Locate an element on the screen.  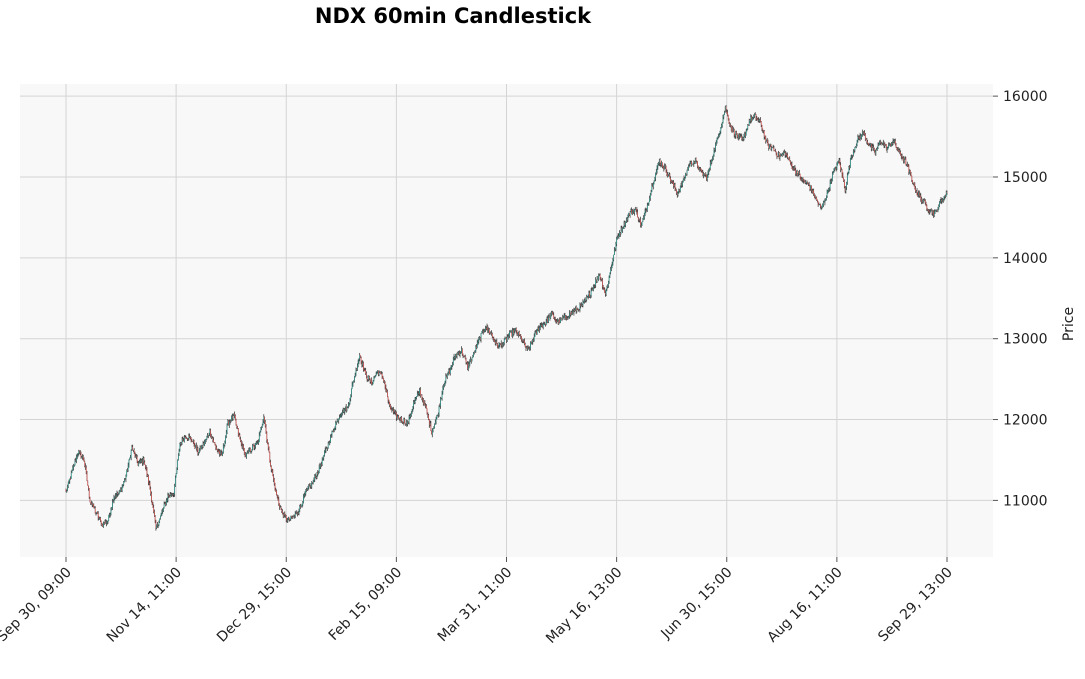
y-tick-label: 14000 is located at coordinates (1025, 259).